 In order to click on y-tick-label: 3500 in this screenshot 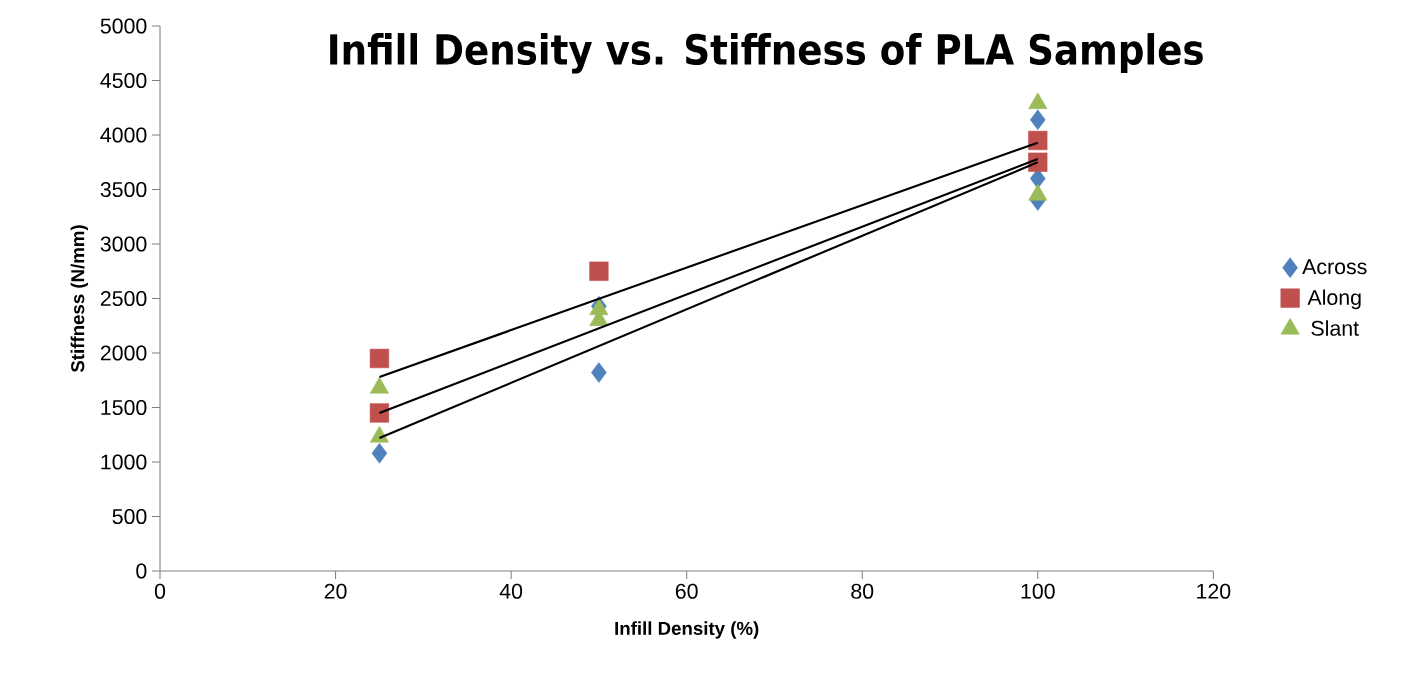, I will do `click(123, 189)`.